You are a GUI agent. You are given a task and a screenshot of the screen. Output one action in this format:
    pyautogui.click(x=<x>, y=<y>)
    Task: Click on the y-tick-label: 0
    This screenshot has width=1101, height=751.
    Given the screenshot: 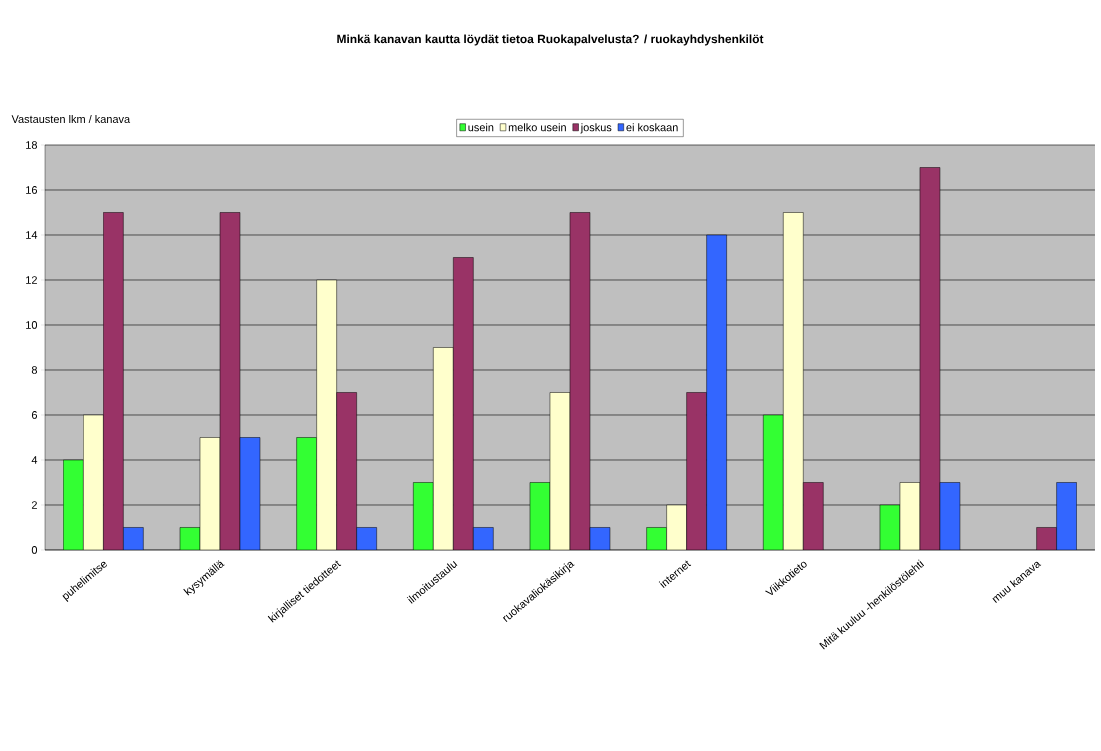 What is the action you would take?
    pyautogui.click(x=34, y=550)
    